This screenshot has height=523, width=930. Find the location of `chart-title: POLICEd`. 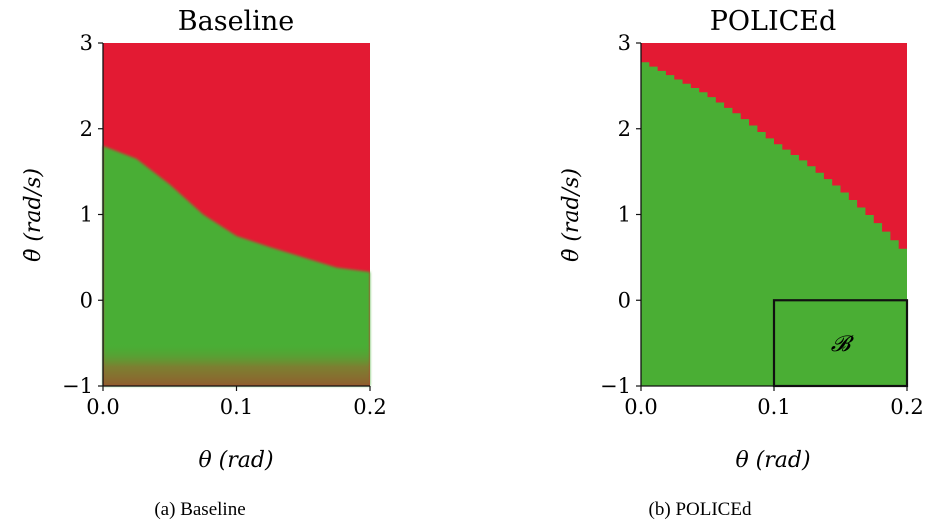

chart-title: POLICEd is located at coordinates (773, 21).